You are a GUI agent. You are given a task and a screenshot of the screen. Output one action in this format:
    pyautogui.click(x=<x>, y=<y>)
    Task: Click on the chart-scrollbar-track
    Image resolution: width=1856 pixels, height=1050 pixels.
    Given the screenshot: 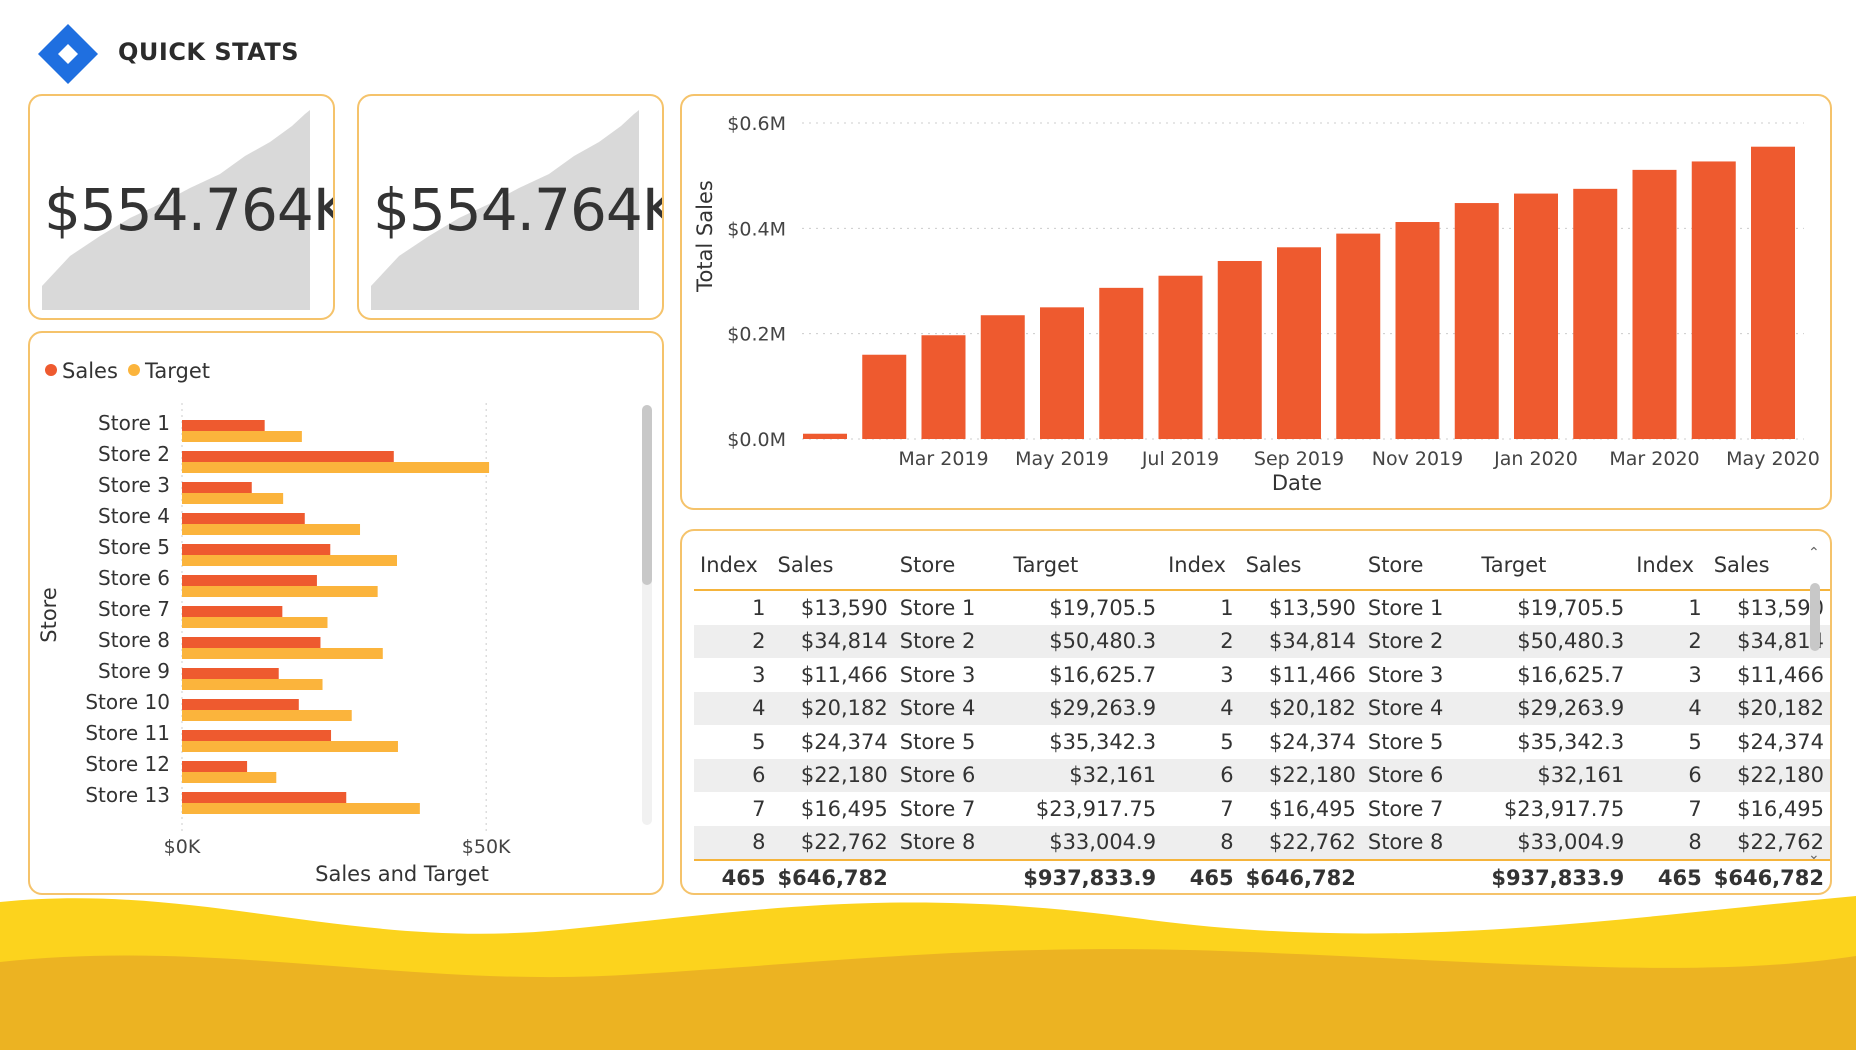 What is the action you would take?
    pyautogui.click(x=647, y=615)
    